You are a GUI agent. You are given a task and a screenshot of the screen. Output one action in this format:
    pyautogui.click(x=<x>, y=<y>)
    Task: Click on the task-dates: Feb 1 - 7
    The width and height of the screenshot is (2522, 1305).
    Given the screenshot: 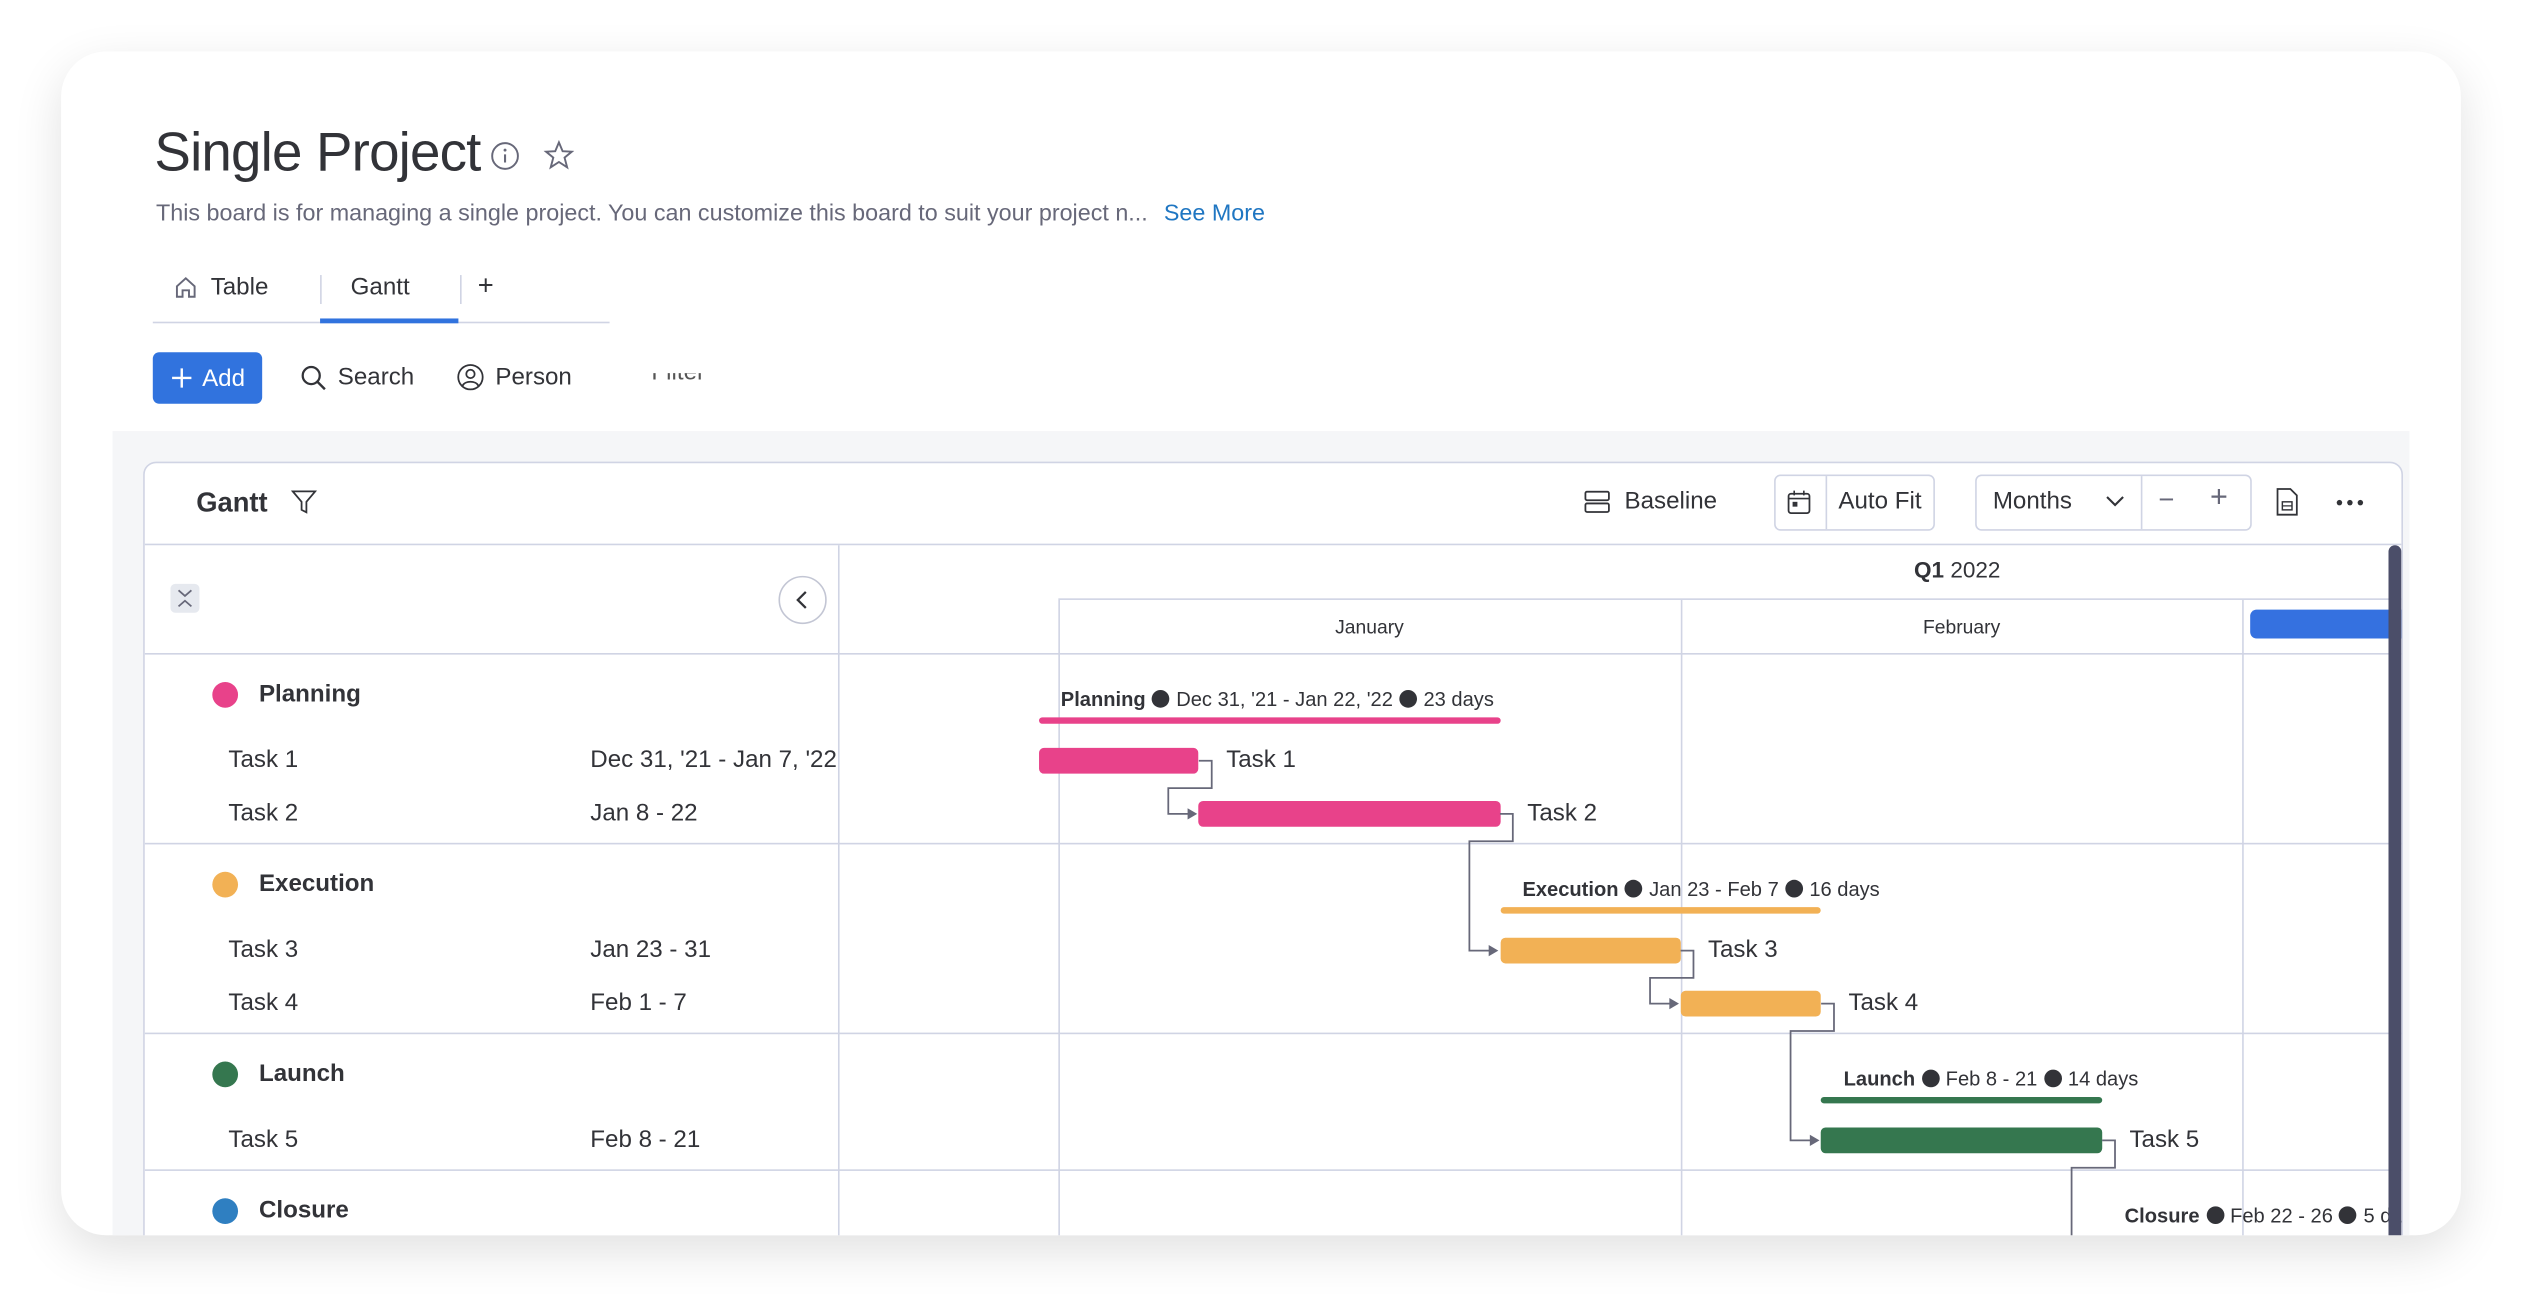 What is the action you would take?
    pyautogui.click(x=638, y=1003)
    